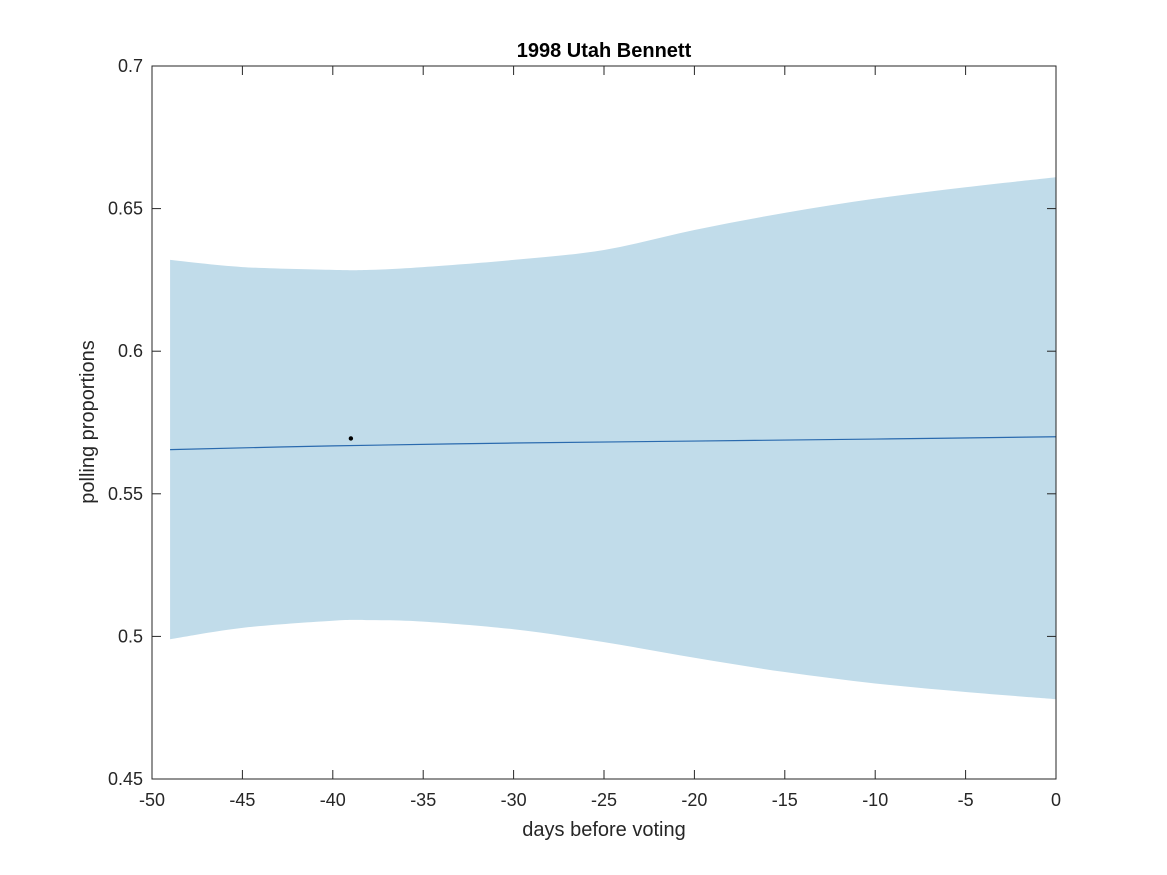  I want to click on x-tick-label: -50, so click(152, 800).